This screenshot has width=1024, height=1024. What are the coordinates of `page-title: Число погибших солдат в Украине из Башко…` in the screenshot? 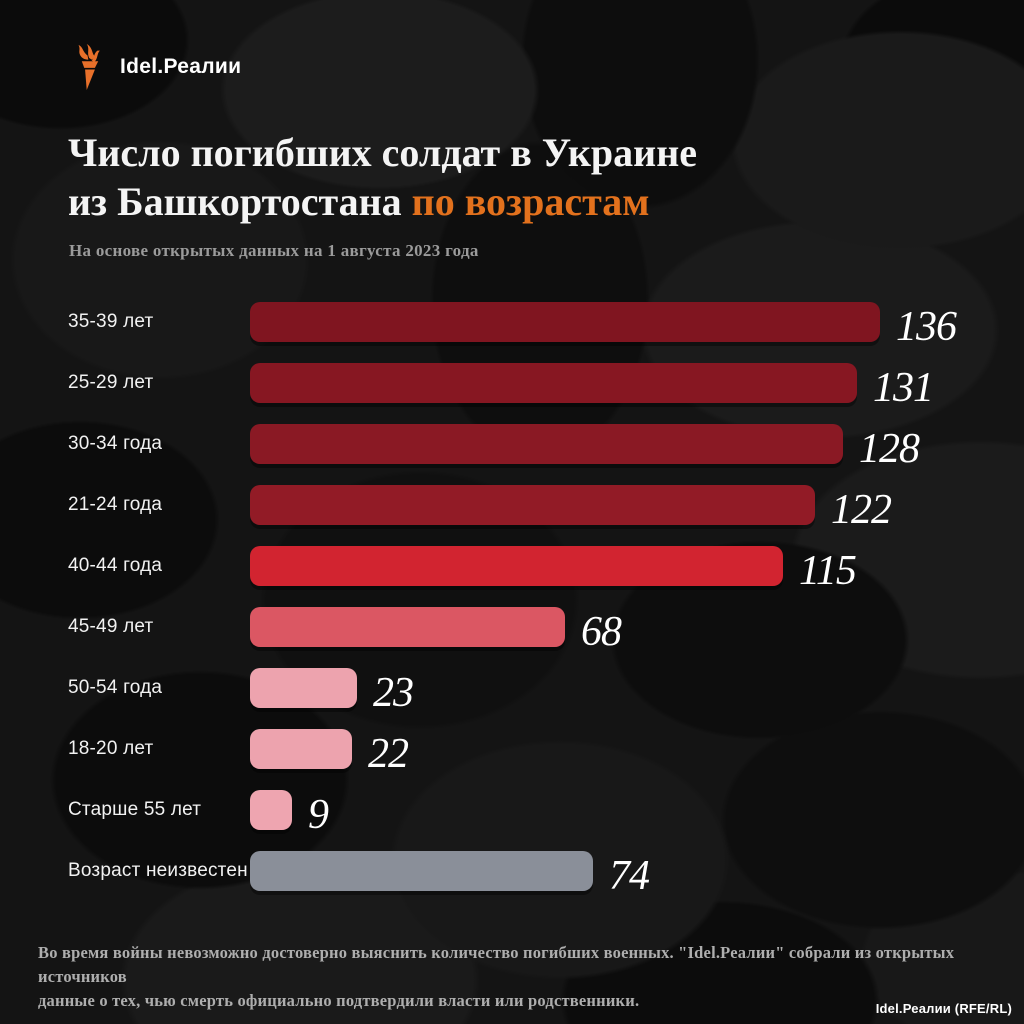 It's located at (516, 177).